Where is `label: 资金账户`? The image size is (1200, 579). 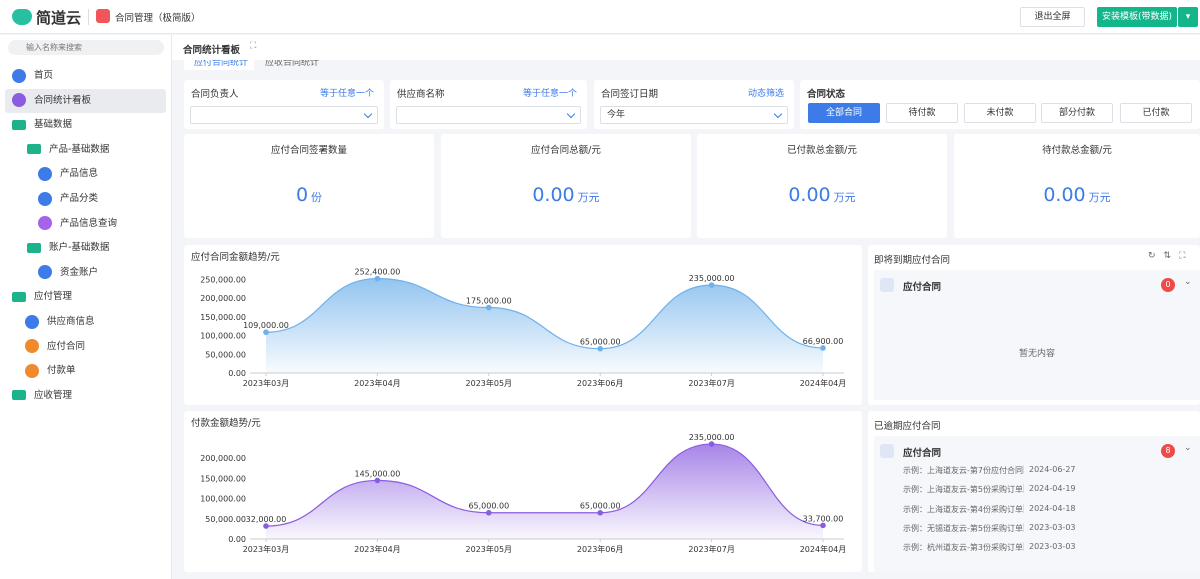 label: 资金账户 is located at coordinates (79, 272).